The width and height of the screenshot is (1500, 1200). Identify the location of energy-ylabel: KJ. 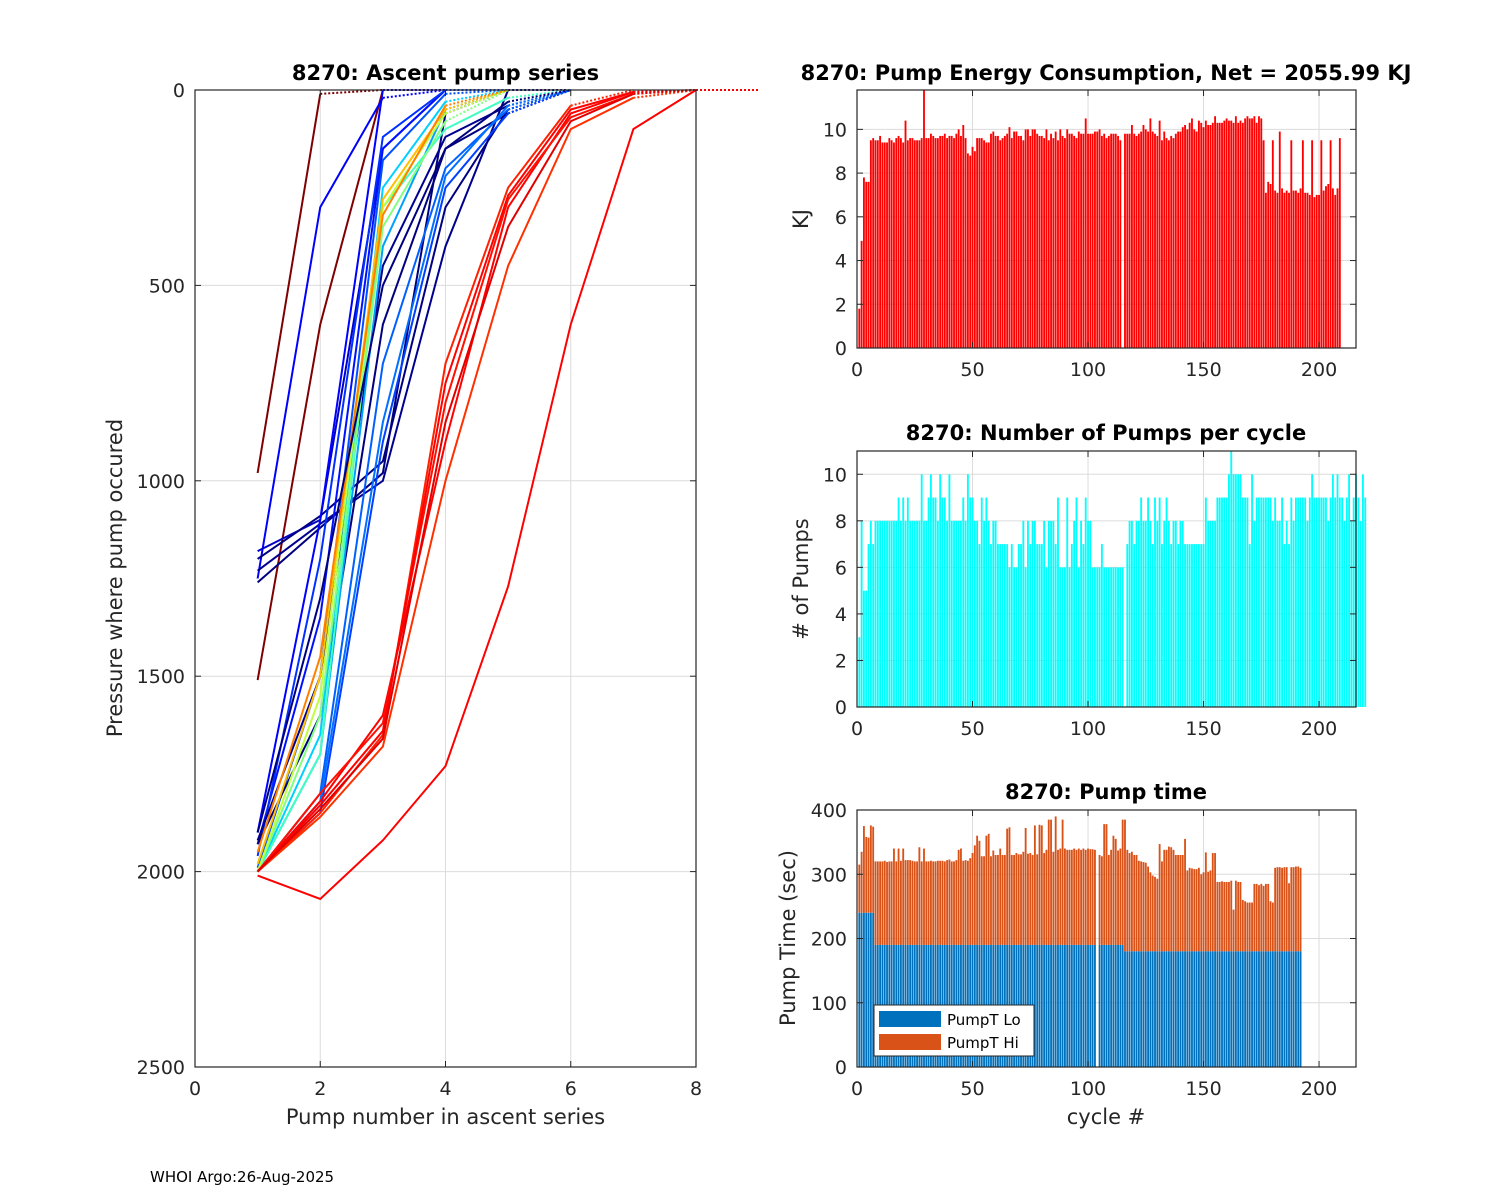
(801, 219).